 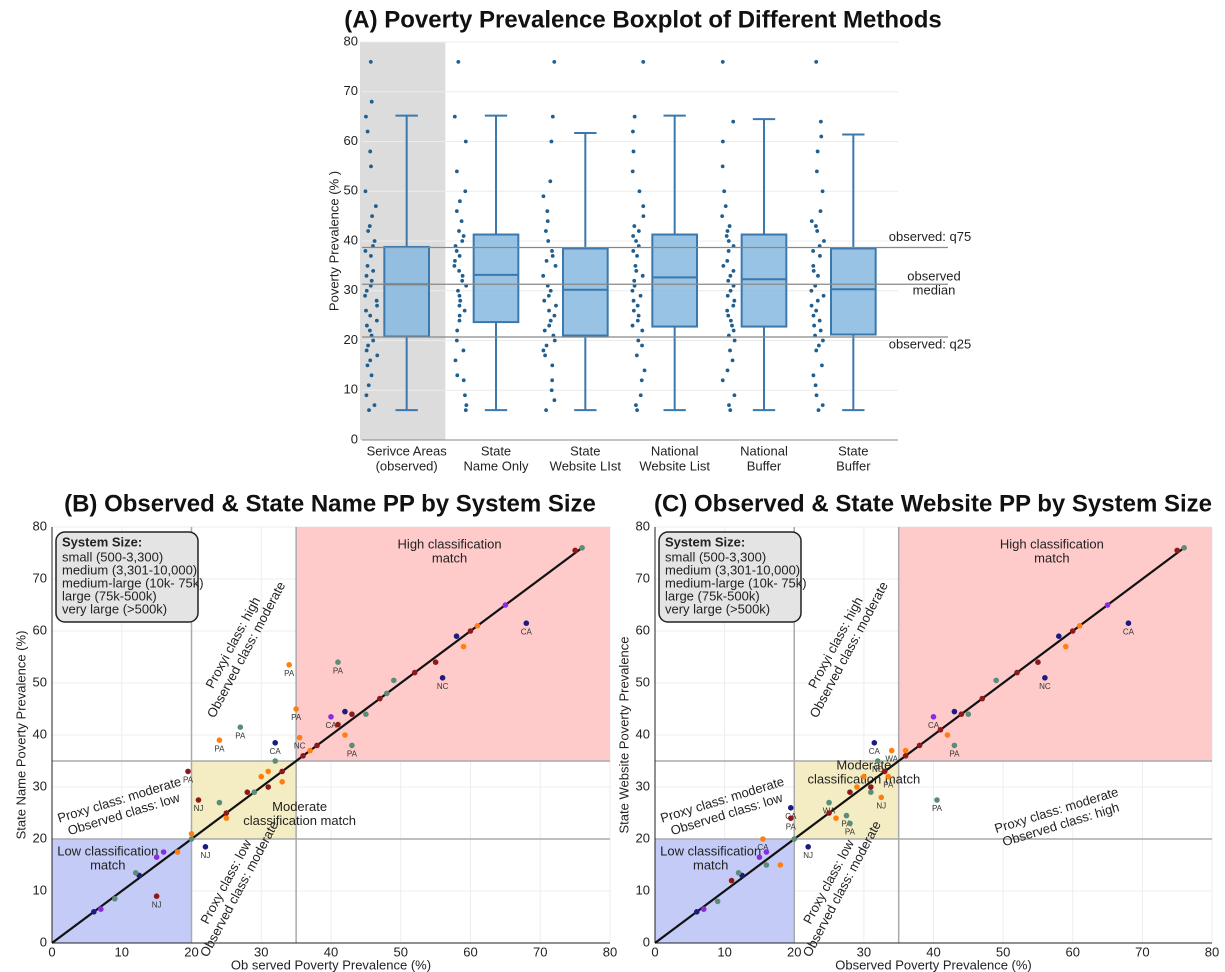 What do you see at coordinates (585, 450) in the screenshot?
I see `x-tick-label: State` at bounding box center [585, 450].